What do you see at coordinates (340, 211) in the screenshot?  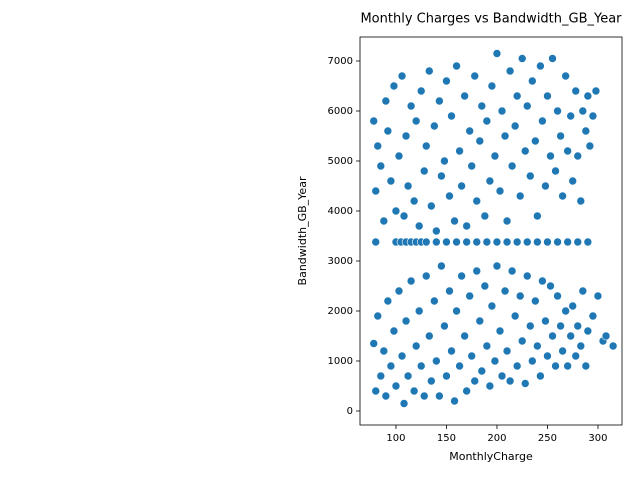 I see `y-tick-label: 4000` at bounding box center [340, 211].